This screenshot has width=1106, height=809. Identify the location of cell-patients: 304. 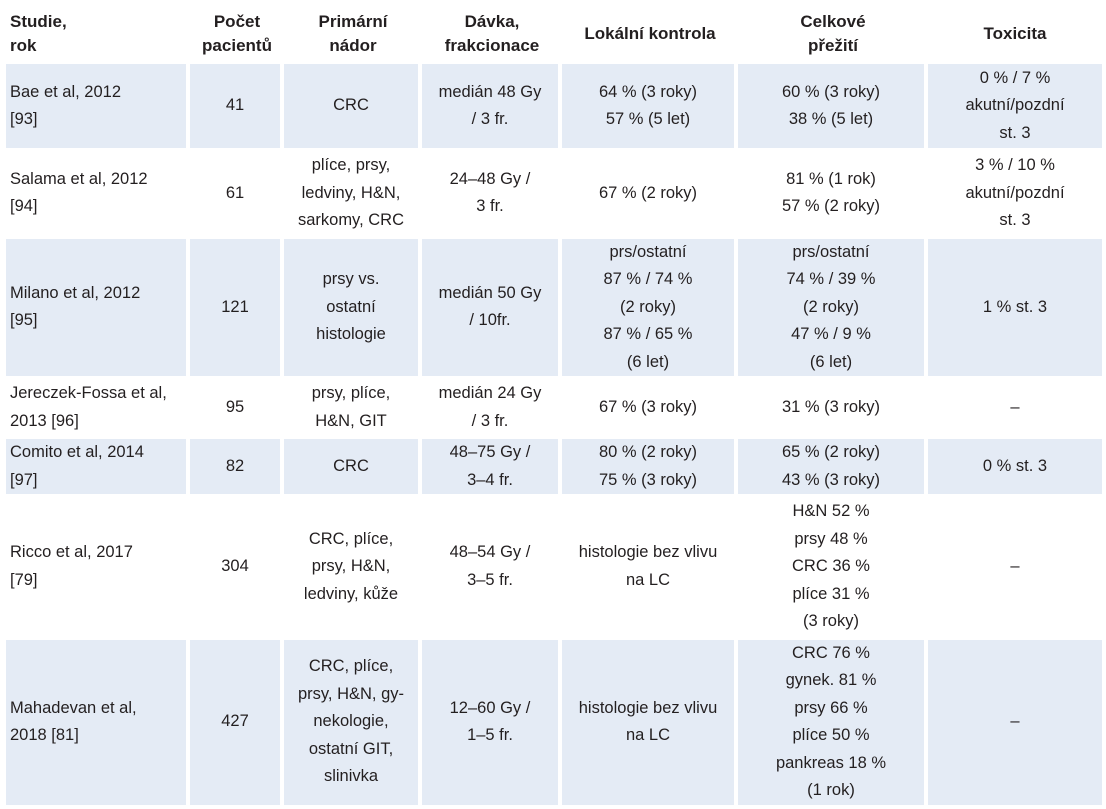
(237, 569).